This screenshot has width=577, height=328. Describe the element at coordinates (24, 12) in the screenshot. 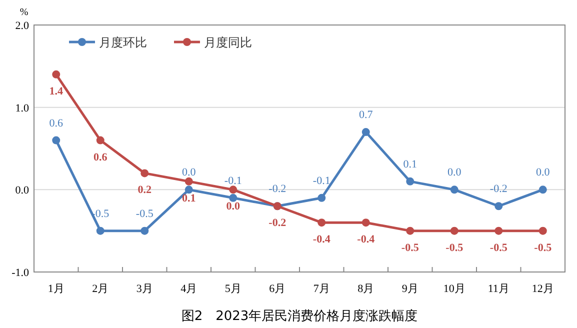

I see `y-axis-title: %` at that location.